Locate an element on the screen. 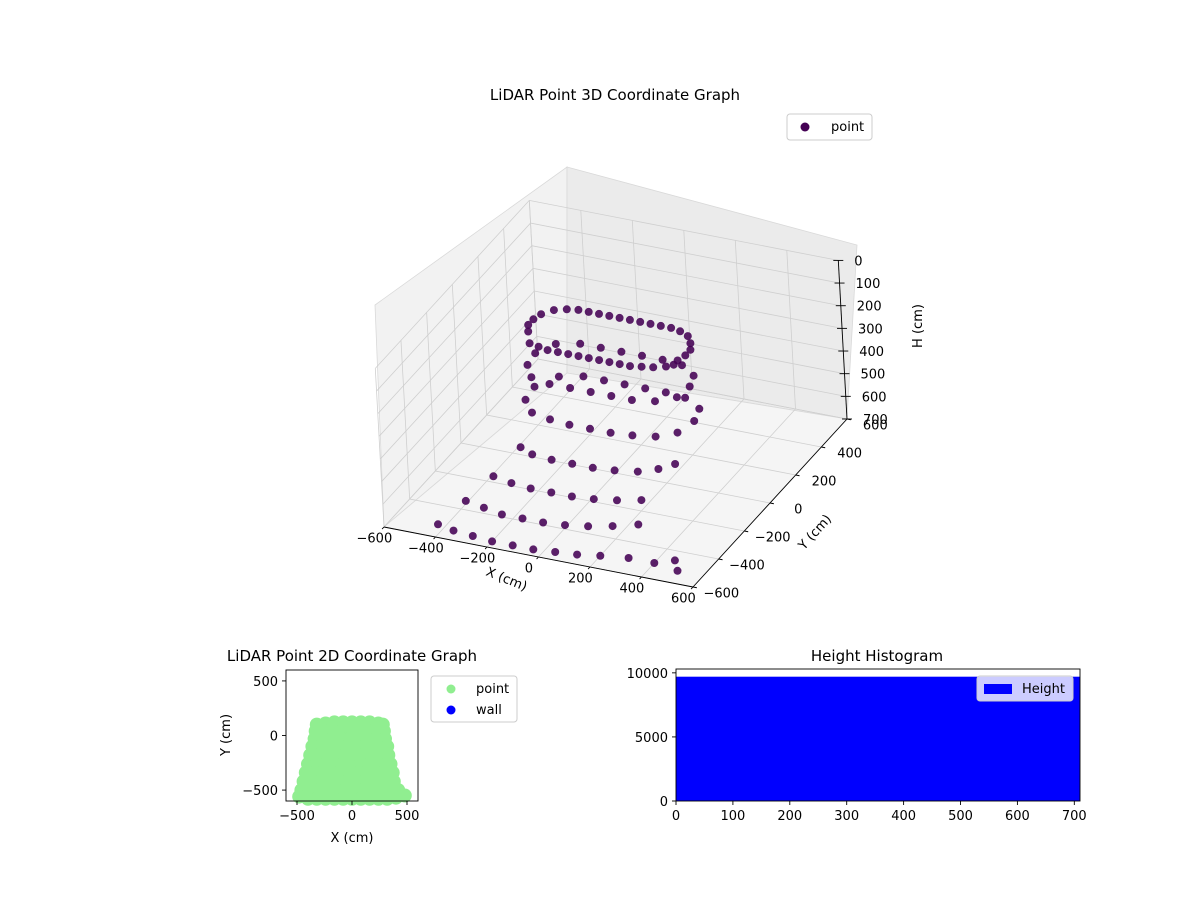  tick-2d-x-label: −500 is located at coordinates (297, 816).